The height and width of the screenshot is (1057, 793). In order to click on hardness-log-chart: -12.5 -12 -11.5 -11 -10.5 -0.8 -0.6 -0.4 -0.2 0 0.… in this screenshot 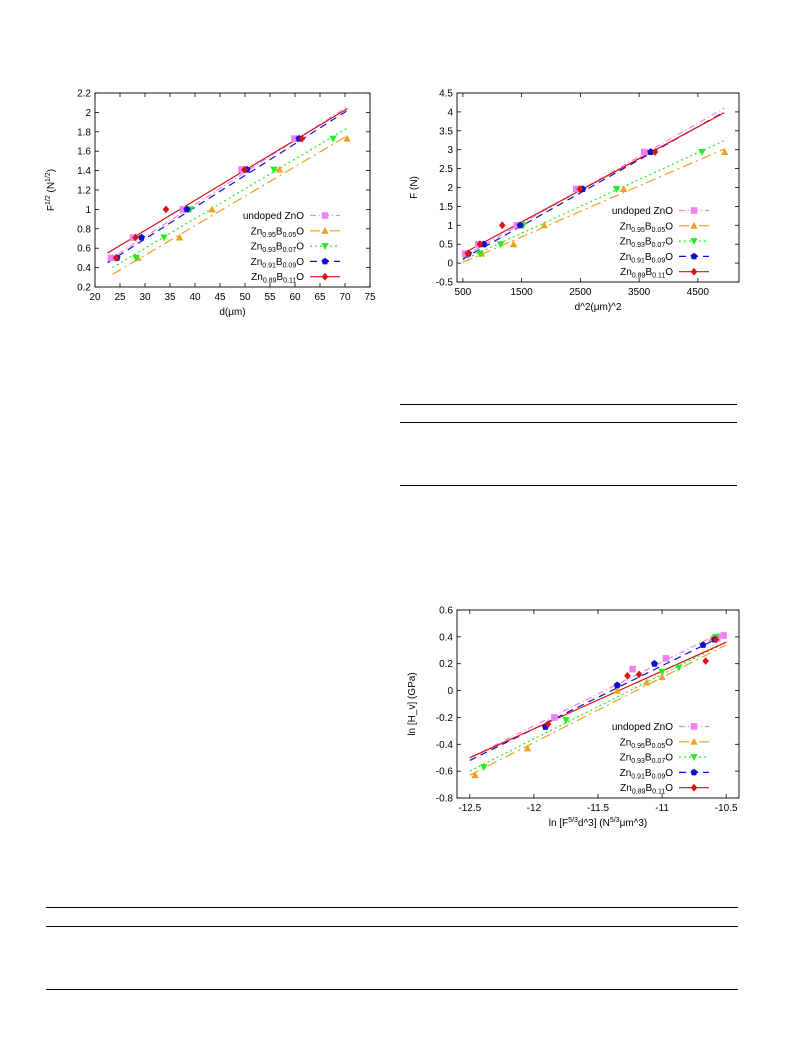, I will do `click(573, 717)`.